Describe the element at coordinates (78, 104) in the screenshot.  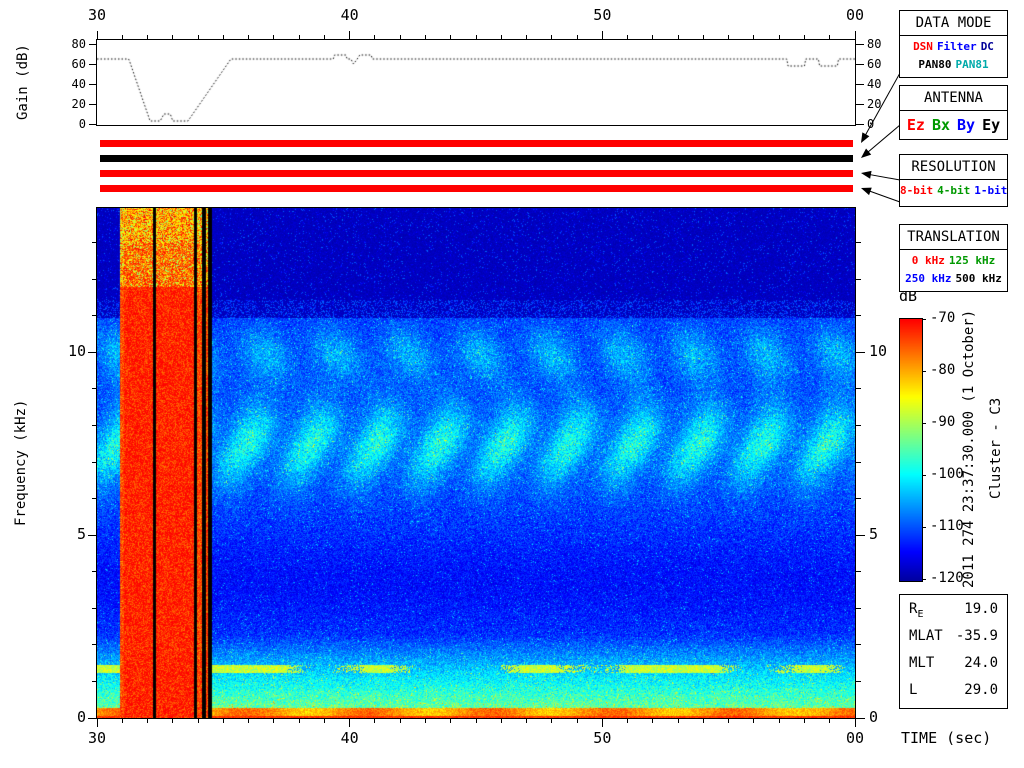
I see `gain-tick-label: 20` at that location.